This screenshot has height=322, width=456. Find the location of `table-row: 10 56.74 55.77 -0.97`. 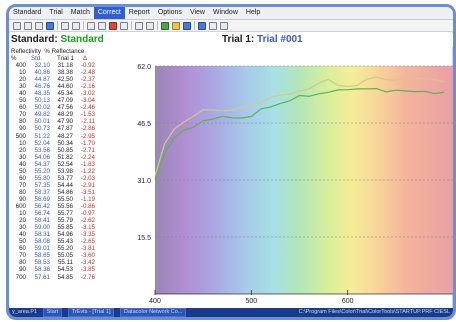

table-row: 10 56.74 55.77 -0.97 is located at coordinates (67, 213).